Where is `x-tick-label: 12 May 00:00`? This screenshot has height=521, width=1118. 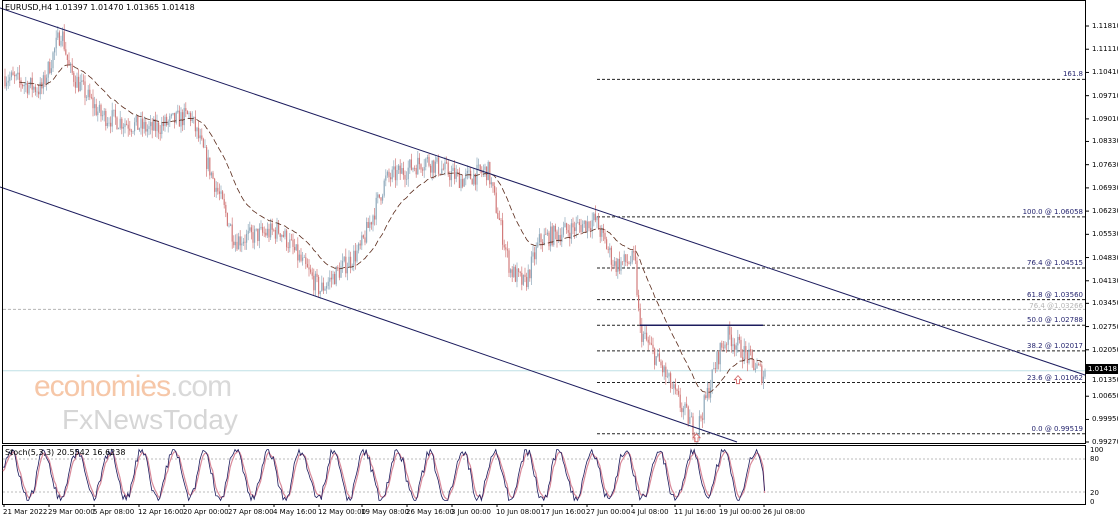
x-tick-label: 12 May 00:00 is located at coordinates (342, 512).